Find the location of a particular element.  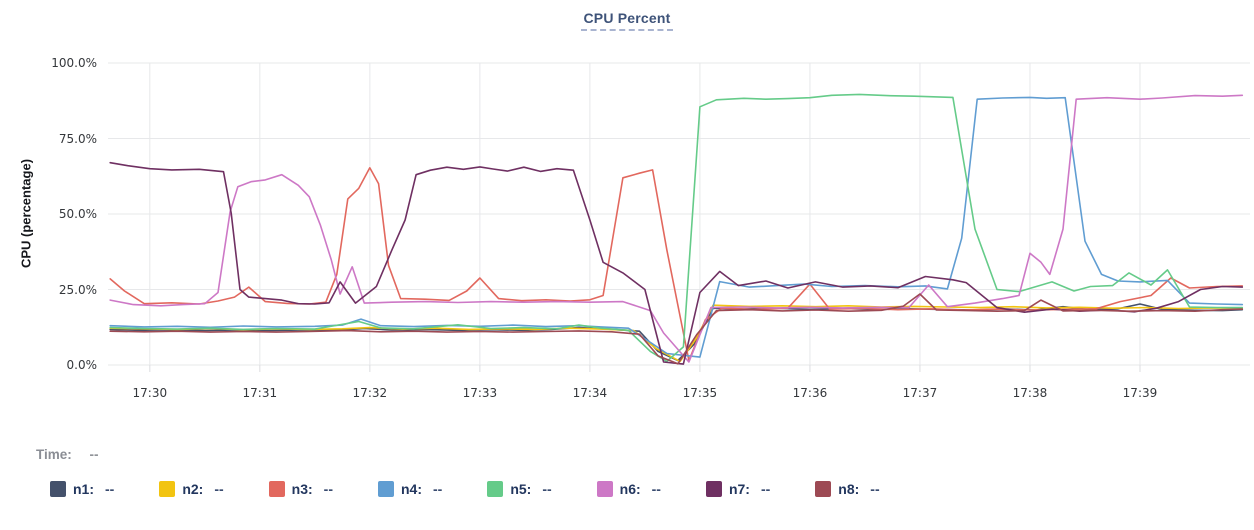

legend-item-n2: n2: -- is located at coordinates (191, 489).